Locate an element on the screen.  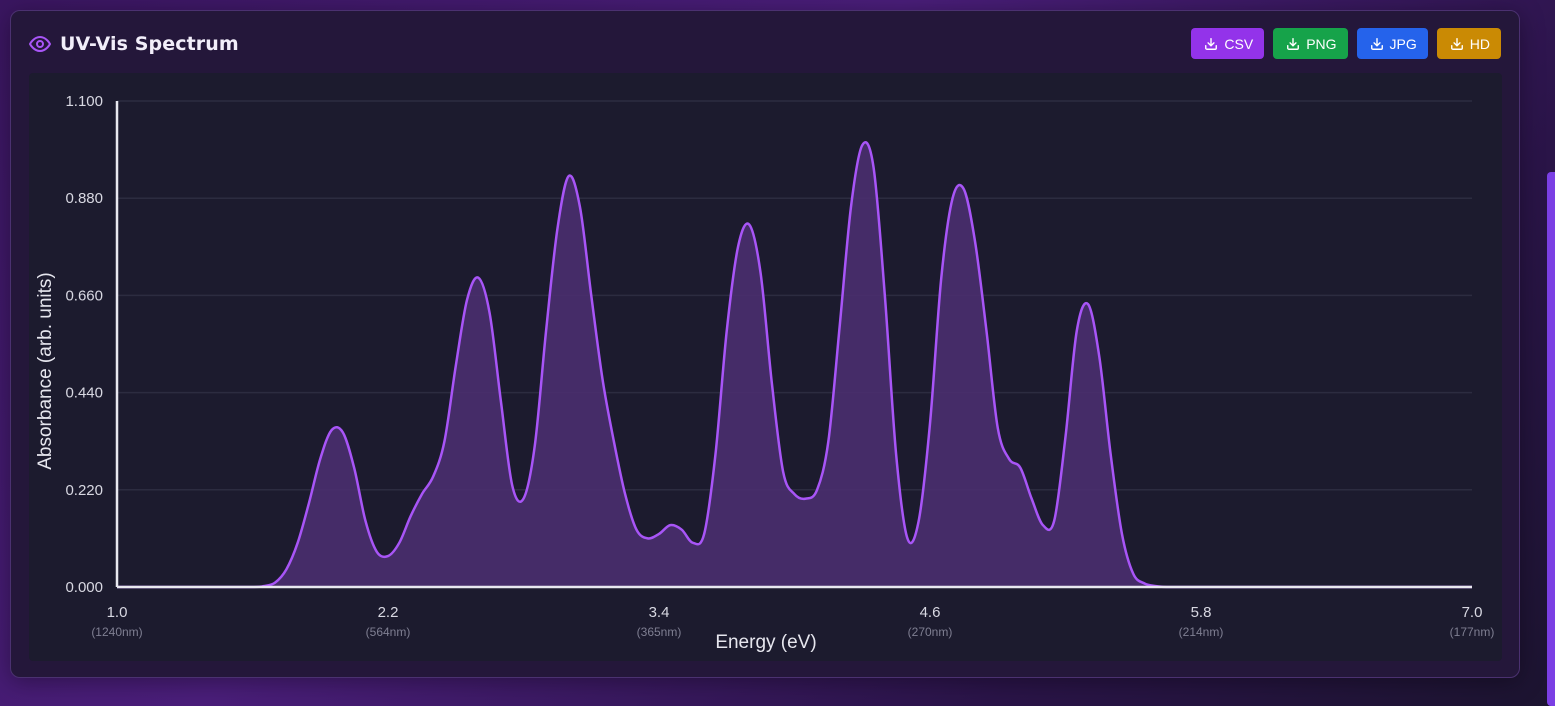
export-png-button: PNG is located at coordinates (1310, 43).